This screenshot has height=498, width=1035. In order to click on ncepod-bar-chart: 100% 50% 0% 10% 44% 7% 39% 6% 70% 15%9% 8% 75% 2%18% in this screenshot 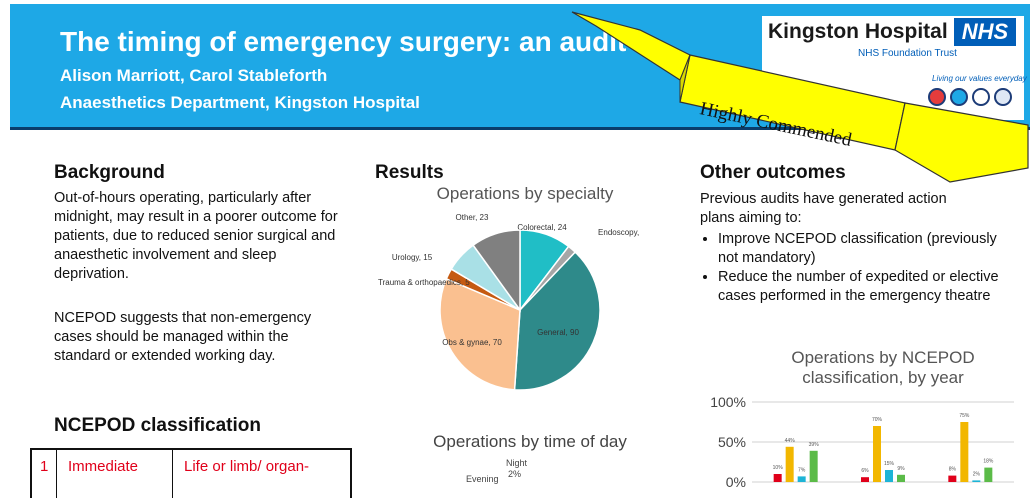, I will do `click(862, 442)`.